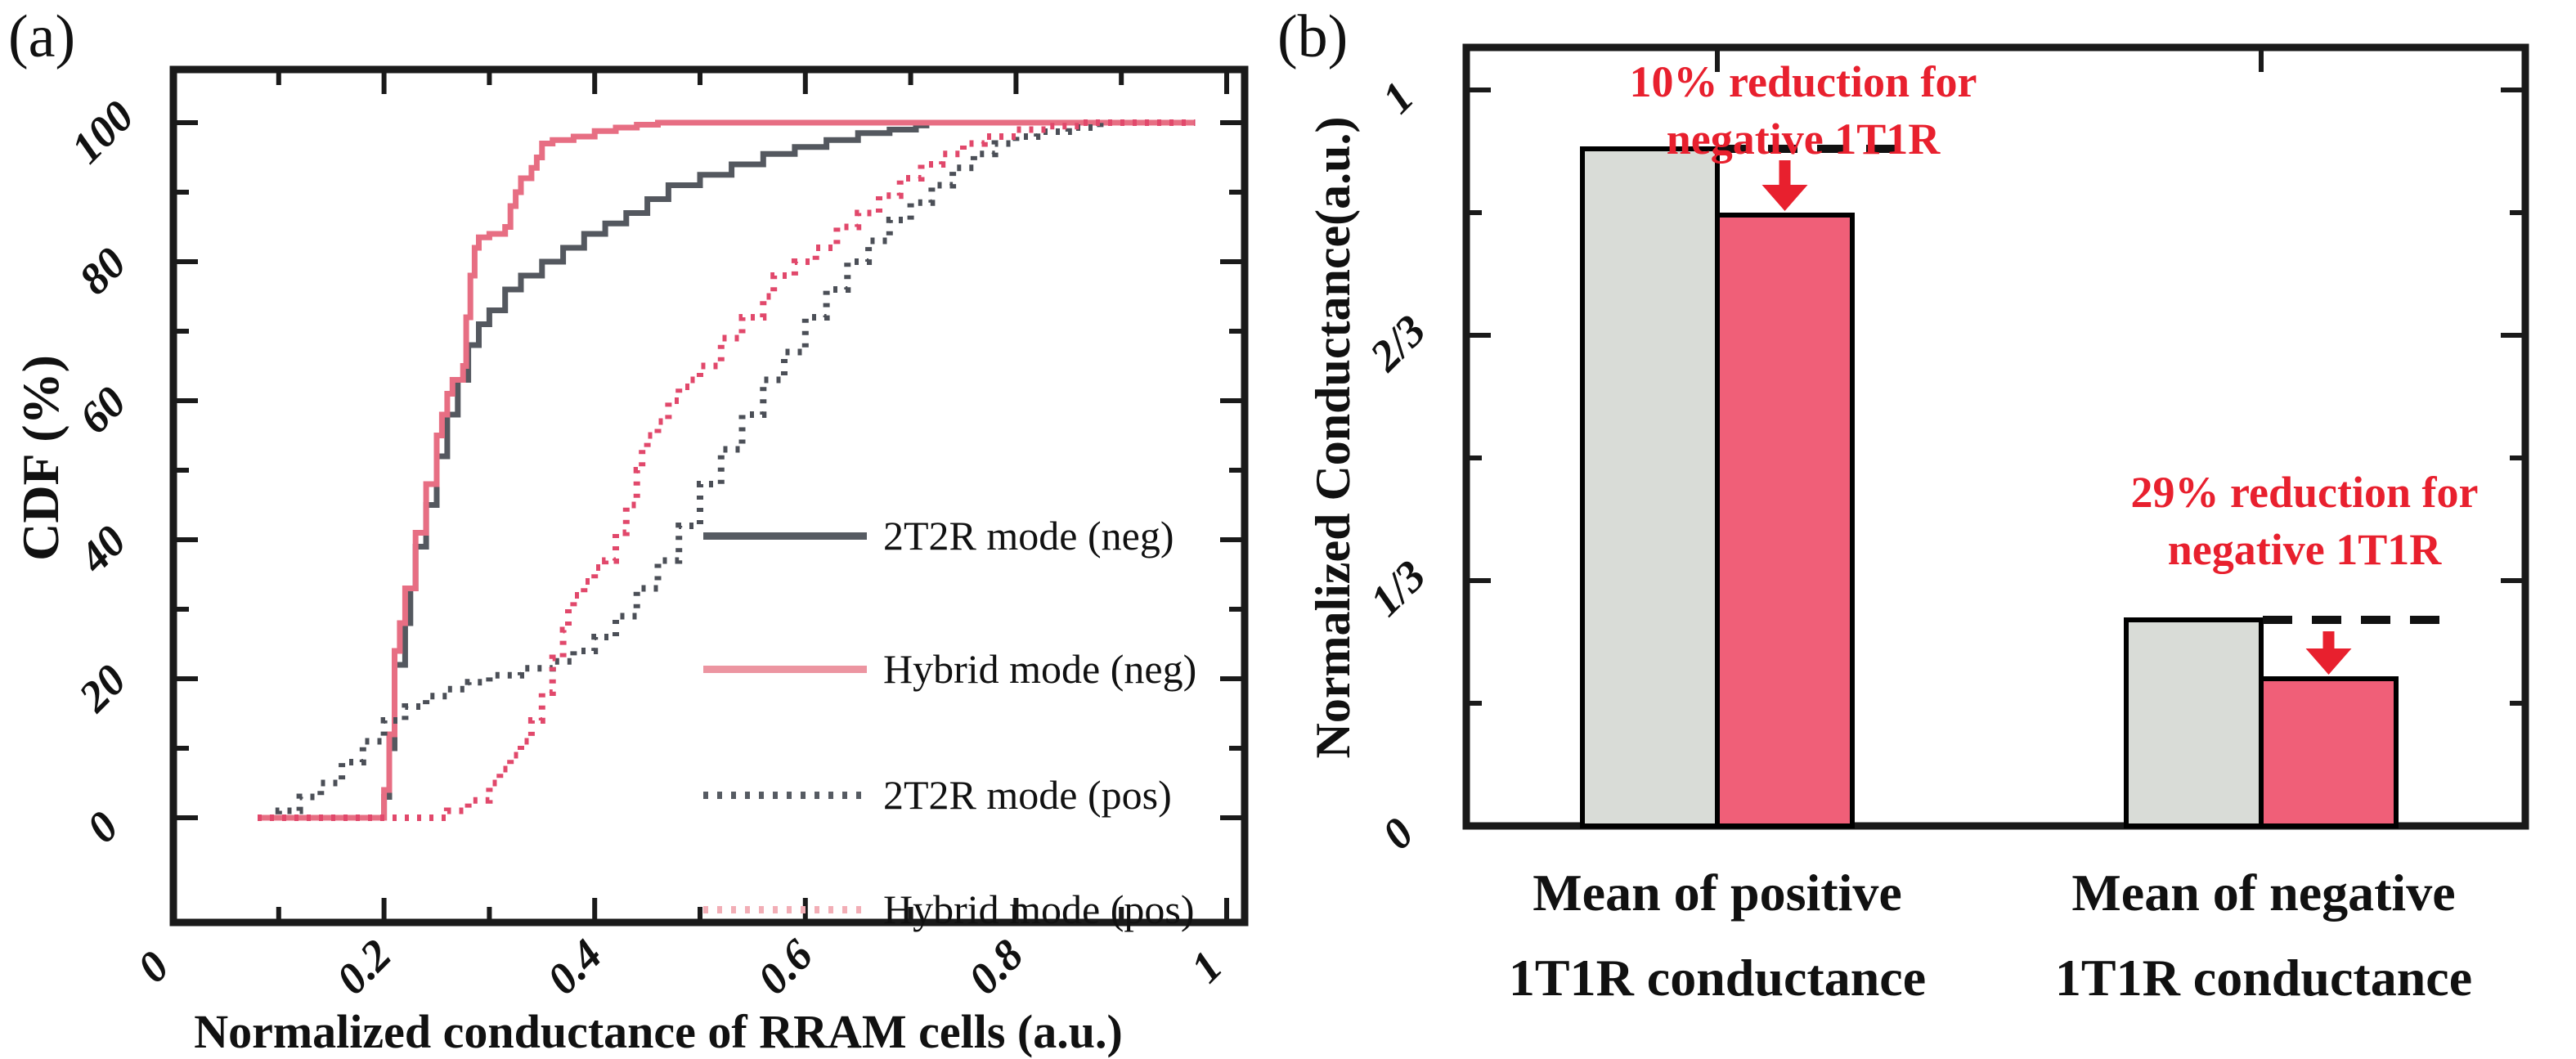 Image resolution: width=2576 pixels, height=1059 pixels. I want to click on annotation-10pct-line2: negative 1T1R, so click(1804, 139).